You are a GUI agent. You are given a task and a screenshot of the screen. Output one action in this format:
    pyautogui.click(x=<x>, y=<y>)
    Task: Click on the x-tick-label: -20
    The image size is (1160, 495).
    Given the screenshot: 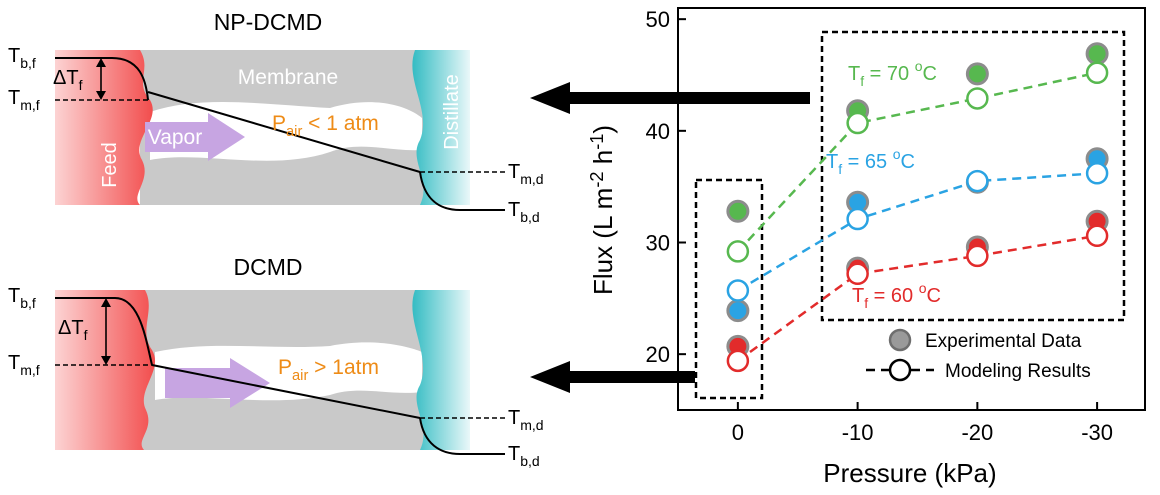 What is the action you would take?
    pyautogui.click(x=977, y=432)
    